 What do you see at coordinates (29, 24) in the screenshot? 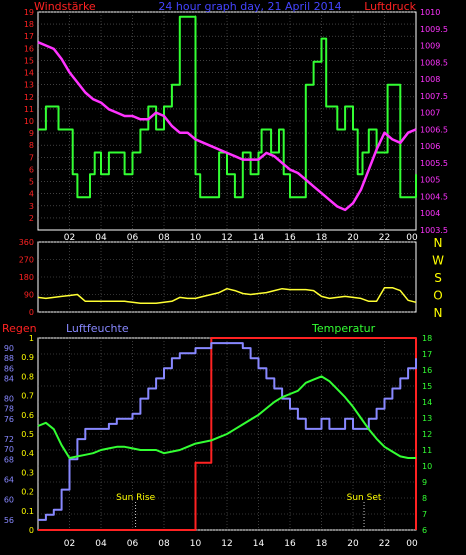
I see `wind-tick-label: 18` at bounding box center [29, 24].